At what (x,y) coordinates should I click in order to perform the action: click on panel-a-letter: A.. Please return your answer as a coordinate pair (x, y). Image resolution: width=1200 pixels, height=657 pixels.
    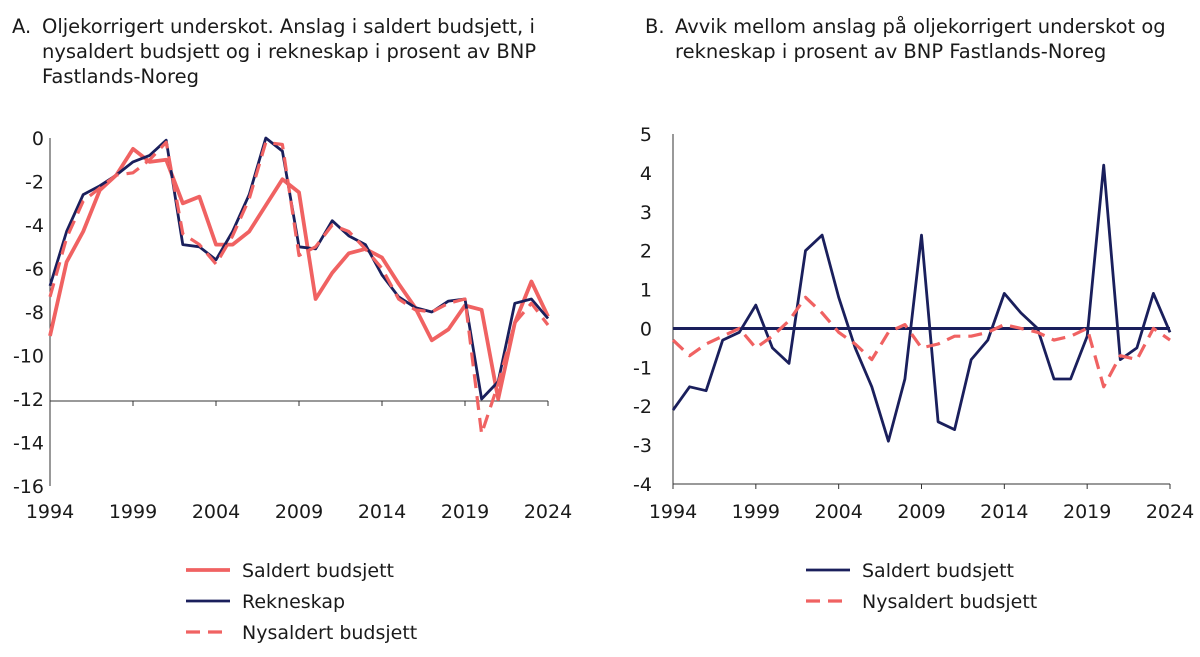
    Looking at the image, I should click on (22, 26).